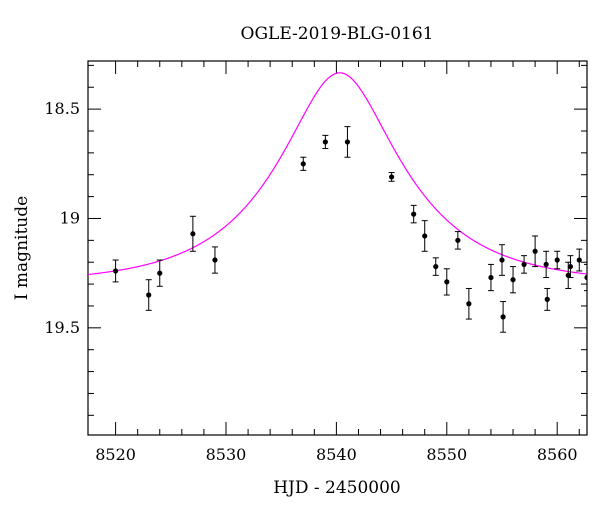  I want to click on x-tick-label: 8530, so click(226, 454).